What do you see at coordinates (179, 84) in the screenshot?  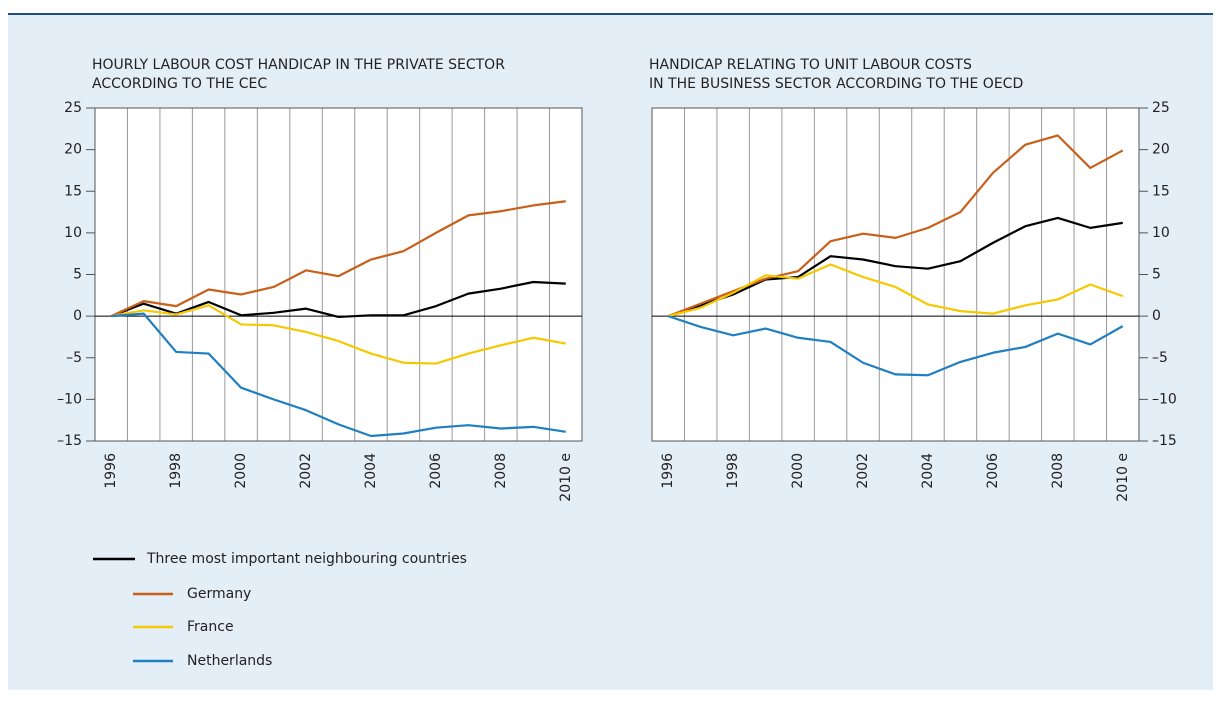 I see `chart-title: ACCORDING TO THE CEC` at bounding box center [179, 84].